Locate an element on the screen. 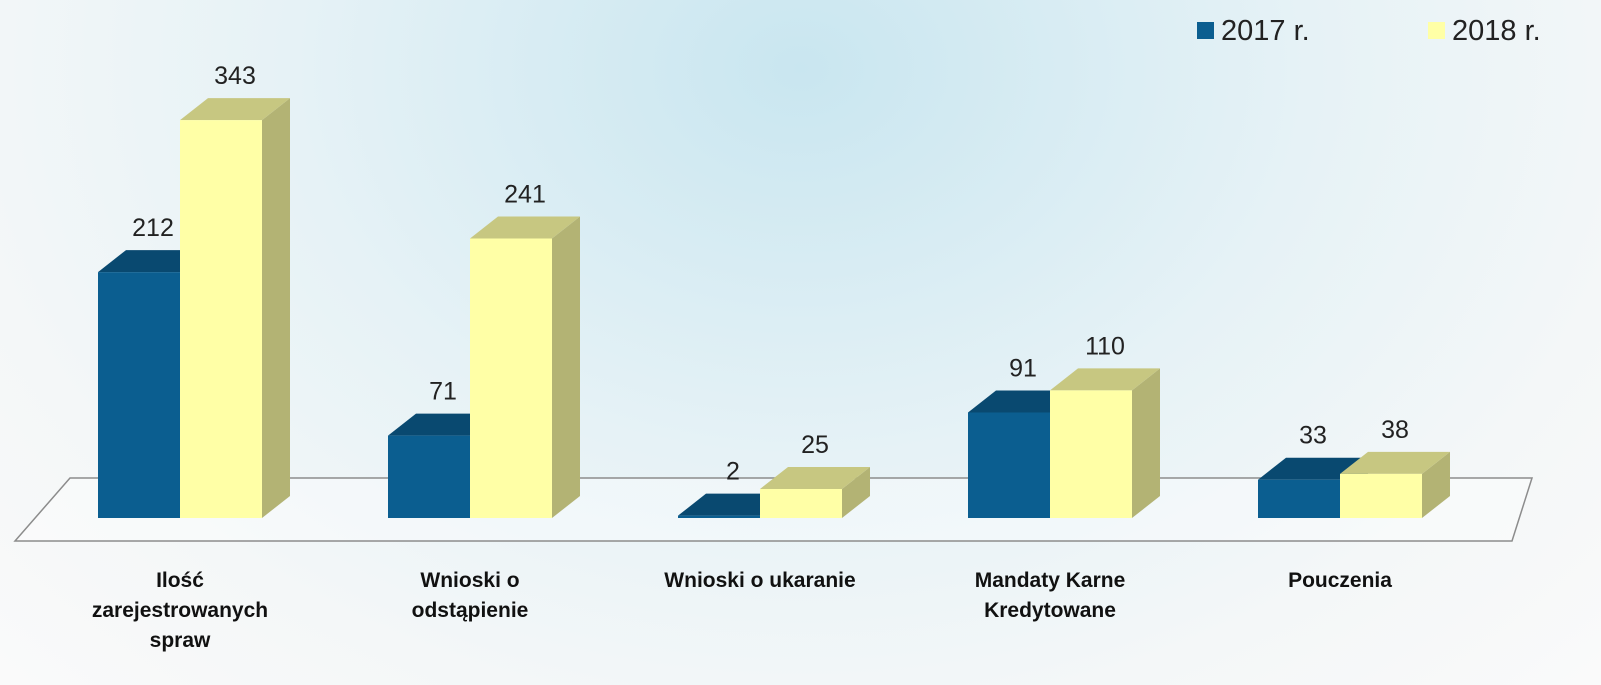  category-label: Mandaty Karne Kredytowane is located at coordinates (1050, 595).